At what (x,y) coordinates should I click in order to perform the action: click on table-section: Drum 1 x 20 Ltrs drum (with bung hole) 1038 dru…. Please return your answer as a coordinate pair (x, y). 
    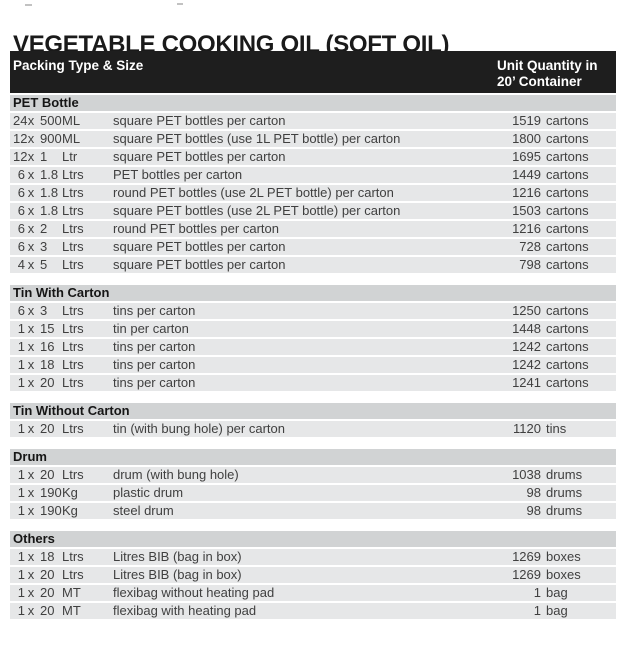
    Looking at the image, I should click on (313, 484).